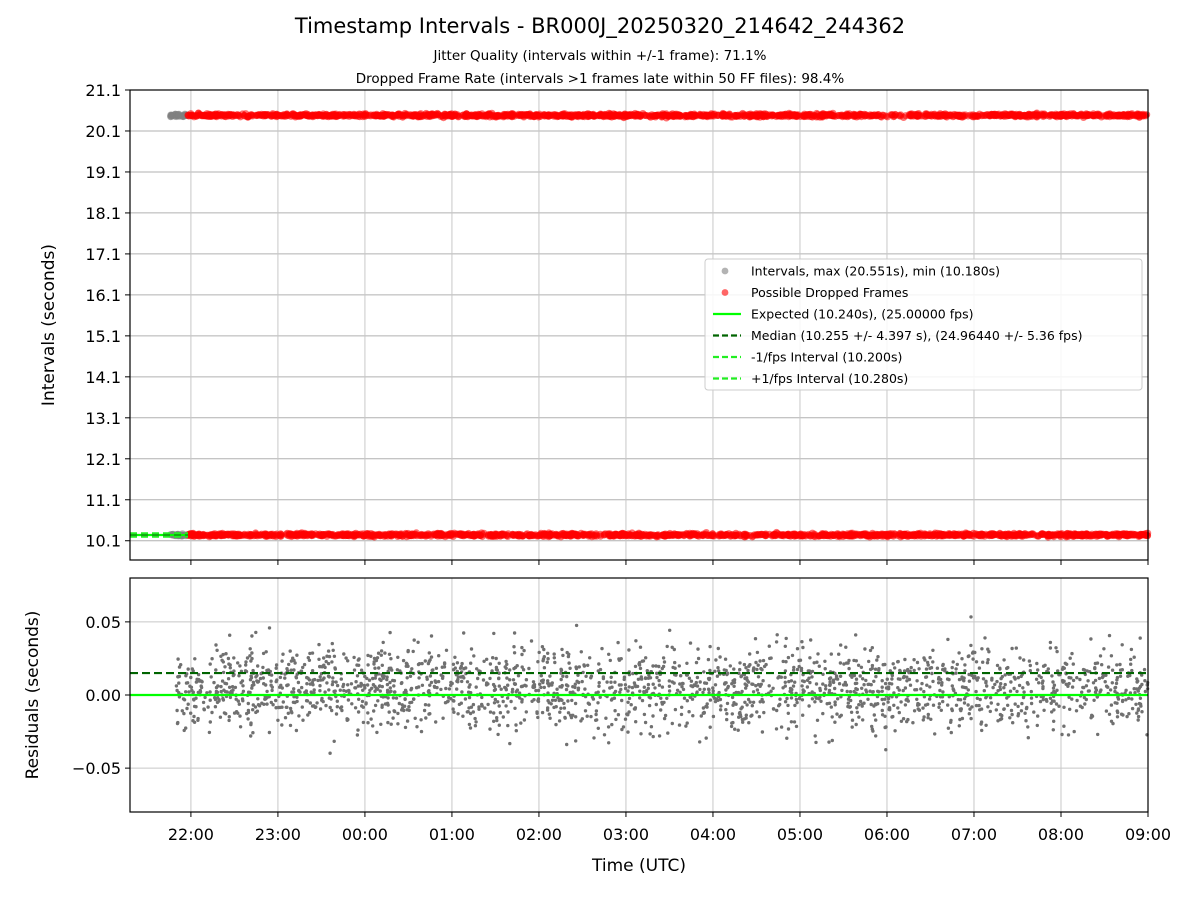  What do you see at coordinates (103, 377) in the screenshot?
I see `y-tick-label: 14.1` at bounding box center [103, 377].